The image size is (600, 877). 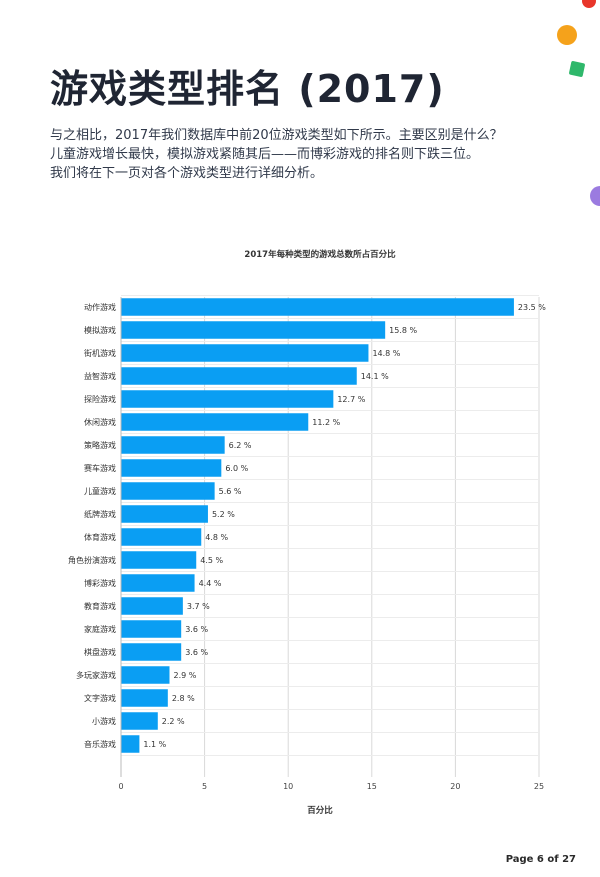 What do you see at coordinates (100, 468) in the screenshot?
I see `category-label: 赛车游戏` at bounding box center [100, 468].